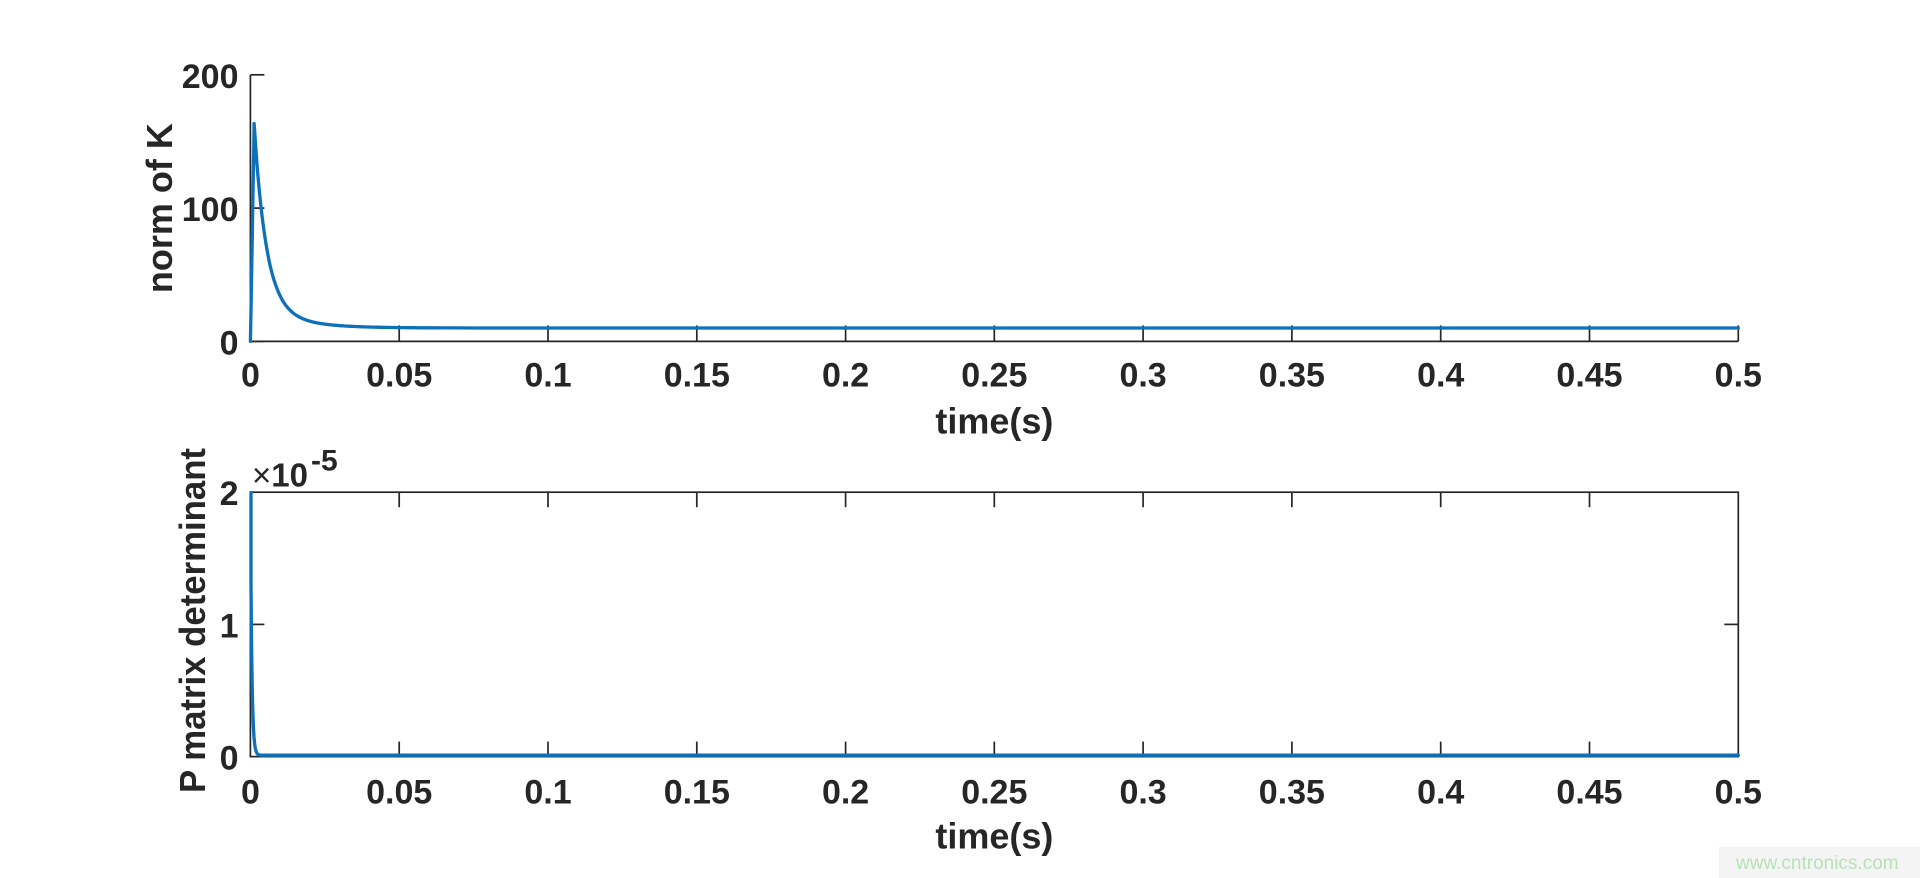 The height and width of the screenshot is (878, 1920). What do you see at coordinates (159, 208) in the screenshot?
I see `svg-text: norm of K` at bounding box center [159, 208].